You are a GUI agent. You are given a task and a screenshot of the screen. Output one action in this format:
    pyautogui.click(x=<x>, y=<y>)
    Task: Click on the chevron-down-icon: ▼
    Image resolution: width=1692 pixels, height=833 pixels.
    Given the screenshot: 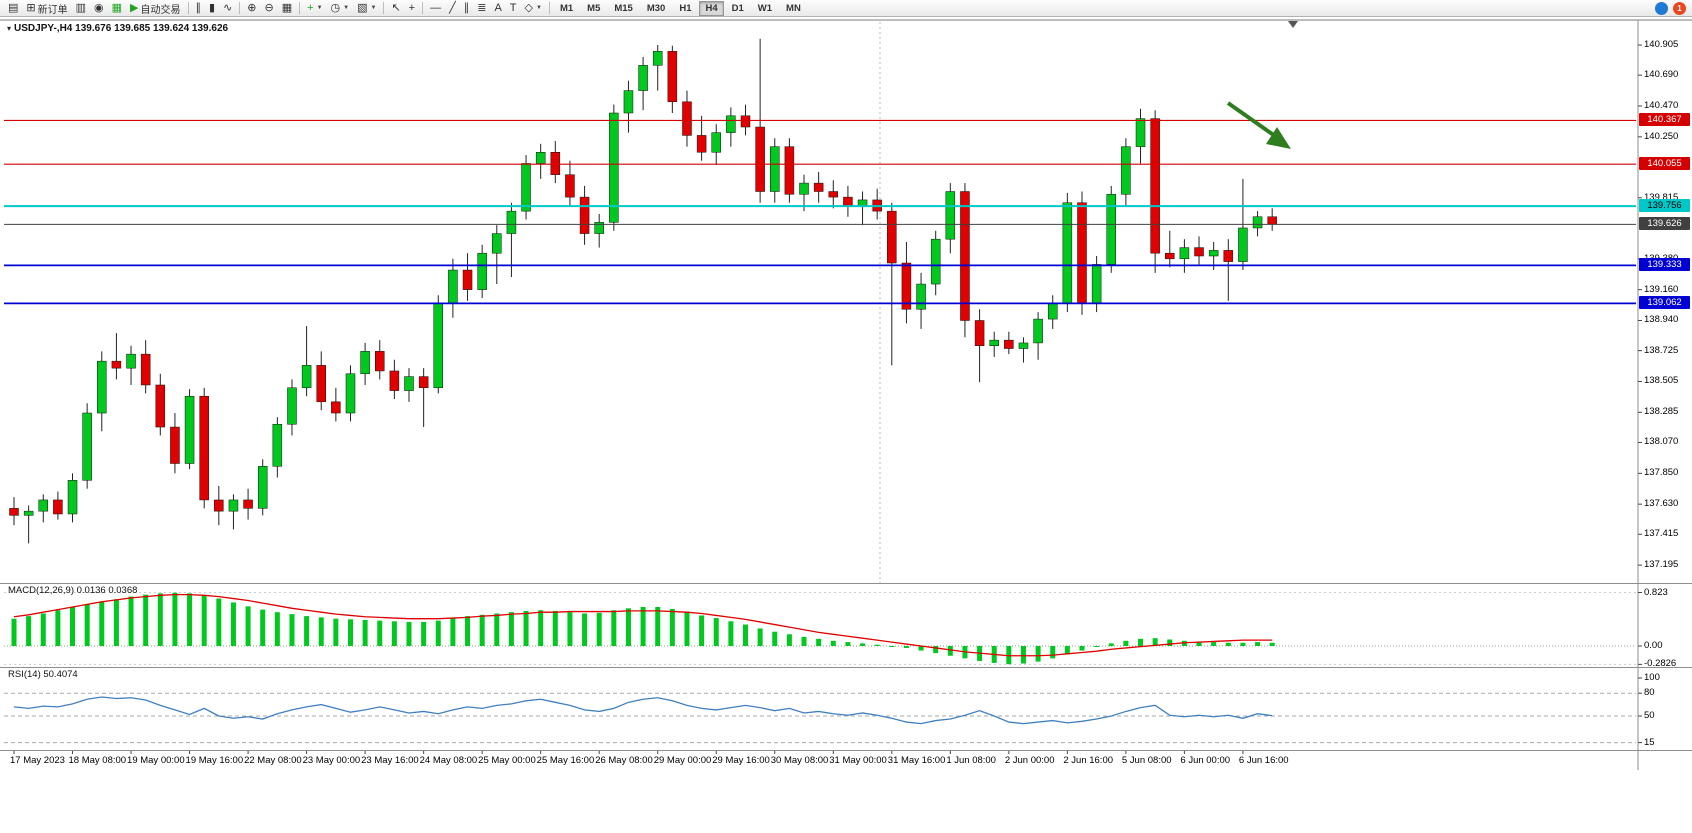 What is the action you would take?
    pyautogui.click(x=539, y=8)
    